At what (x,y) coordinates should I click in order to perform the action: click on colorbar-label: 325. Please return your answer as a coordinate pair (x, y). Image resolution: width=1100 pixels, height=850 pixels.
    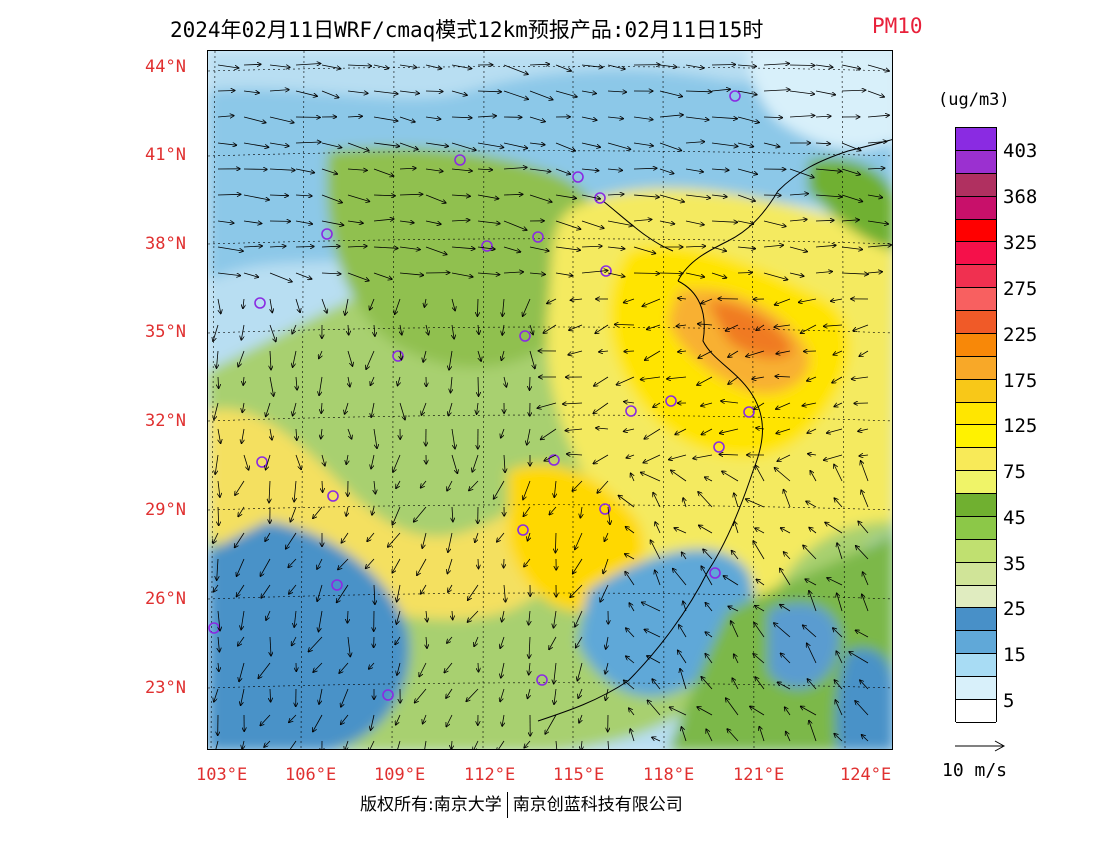
    Looking at the image, I should click on (1020, 243).